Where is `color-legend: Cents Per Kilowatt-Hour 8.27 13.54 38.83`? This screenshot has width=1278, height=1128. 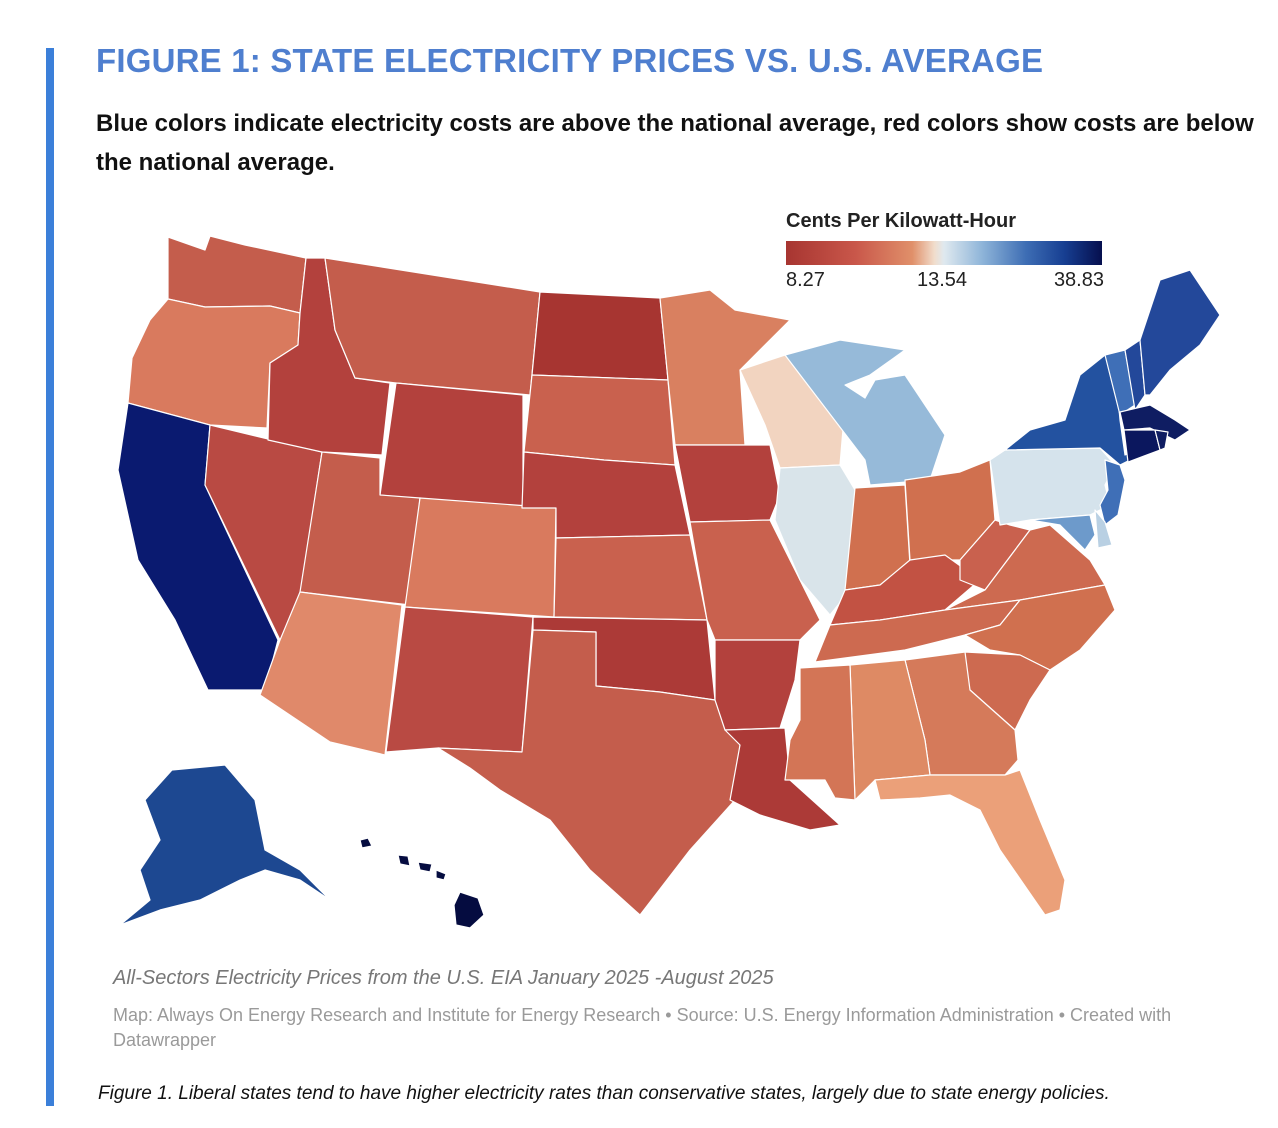
color-legend: Cents Per Kilowatt-Hour 8.27 13.54 38.83 is located at coordinates (945, 251).